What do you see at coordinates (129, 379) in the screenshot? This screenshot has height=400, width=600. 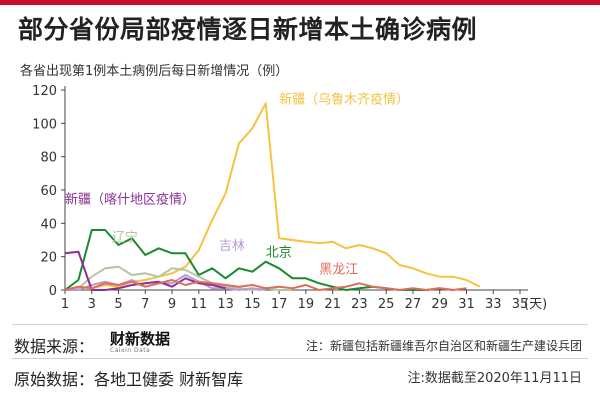 I see `raw-data-source: 原始数据：各地卫健委 财新智库` at bounding box center [129, 379].